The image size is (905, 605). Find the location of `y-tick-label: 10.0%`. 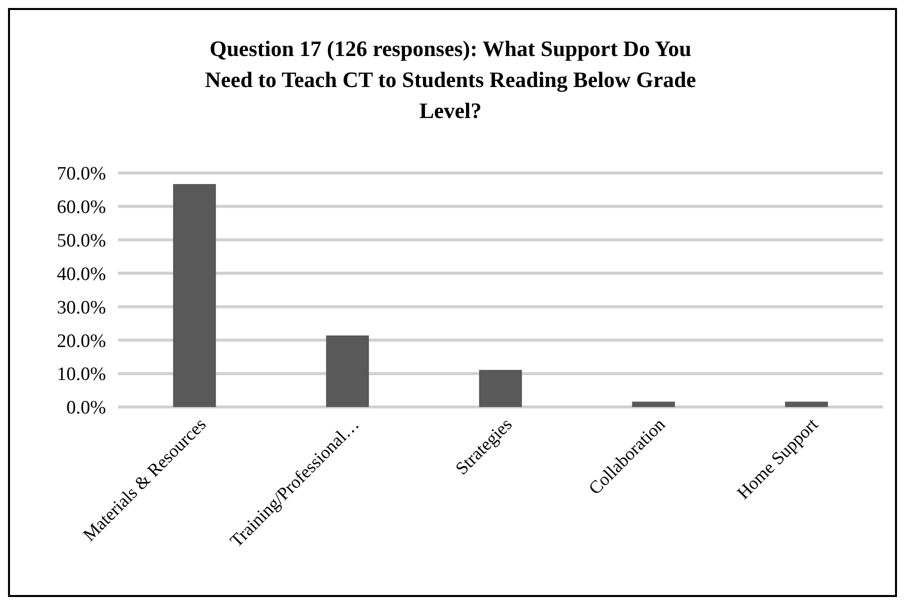

y-tick-label: 10.0% is located at coordinates (81, 375).